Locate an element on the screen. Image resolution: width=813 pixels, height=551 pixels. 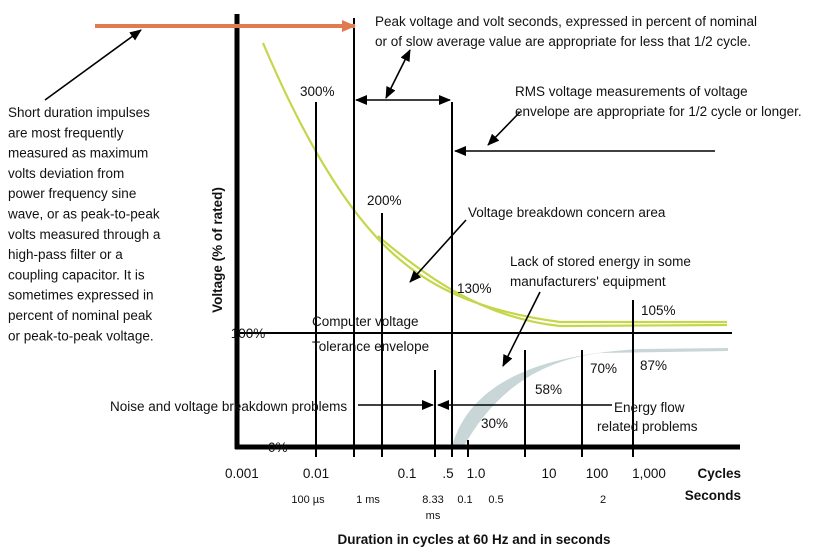
cycles-tick: 1,000 is located at coordinates (649, 473).